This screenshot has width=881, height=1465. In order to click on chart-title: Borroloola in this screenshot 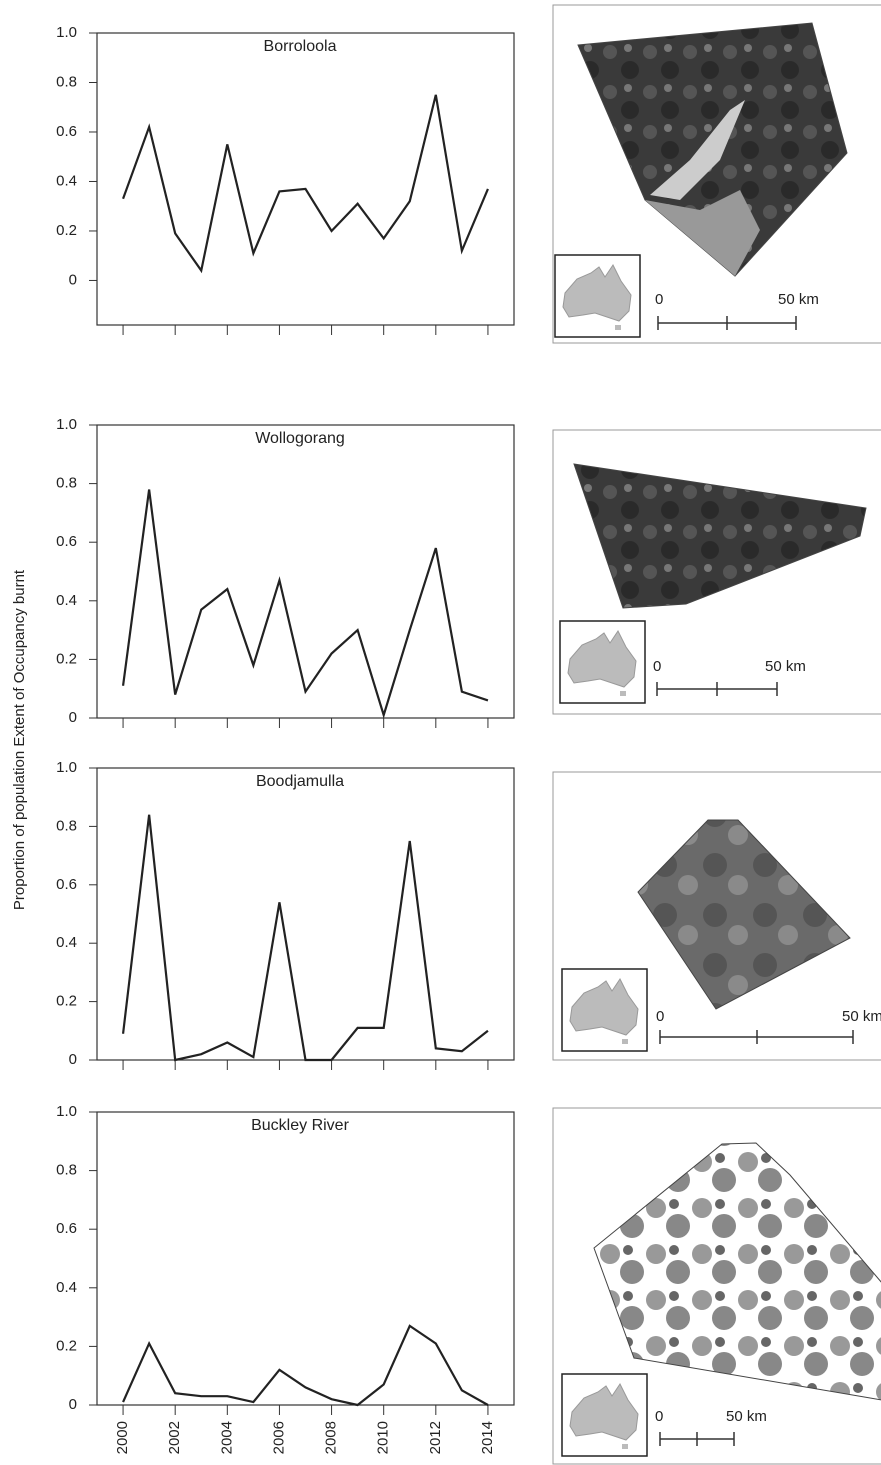, I will do `click(300, 46)`.